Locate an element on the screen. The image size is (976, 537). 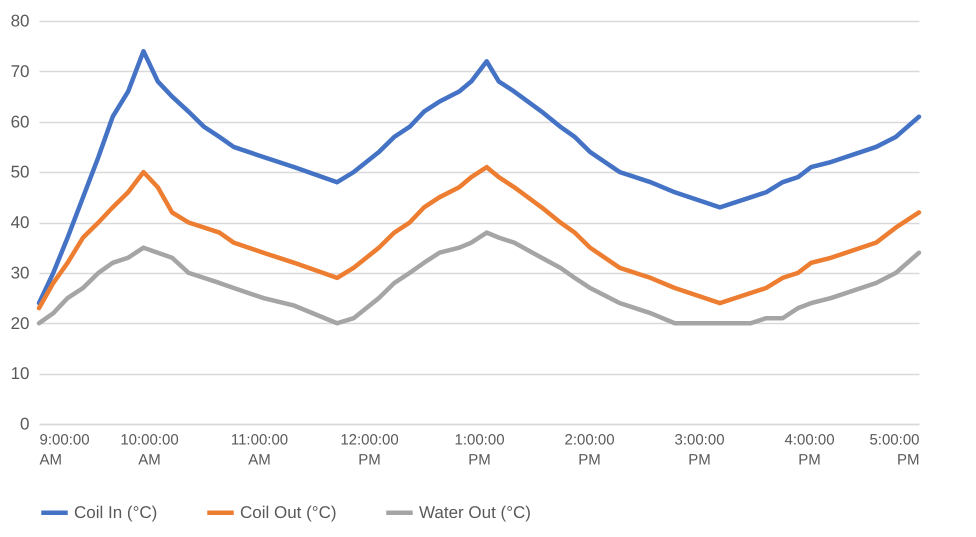
x-tick-label: 11:00:00 AM is located at coordinates (259, 450).